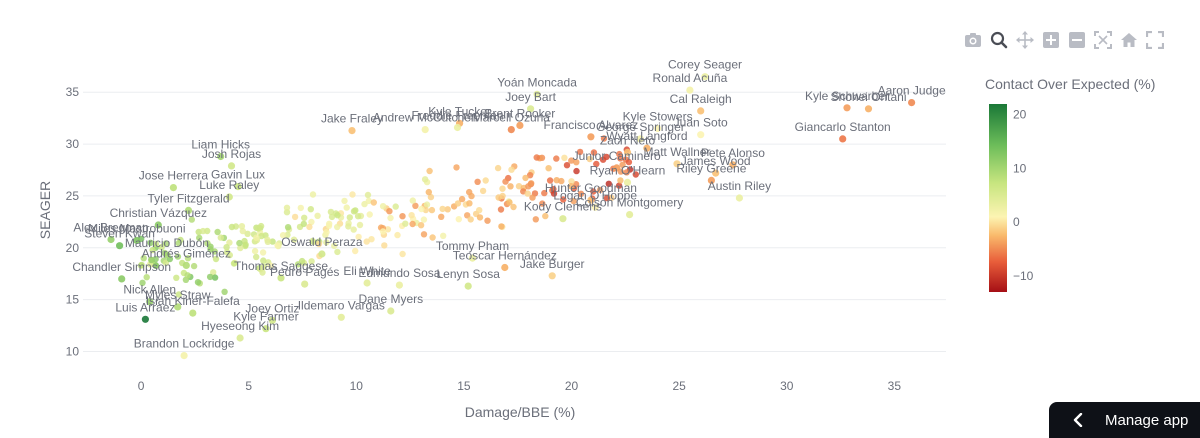 The width and height of the screenshot is (1200, 438). Describe the element at coordinates (520, 412) in the screenshot. I see `x-axis-title: Damage/BBE (%)` at that location.